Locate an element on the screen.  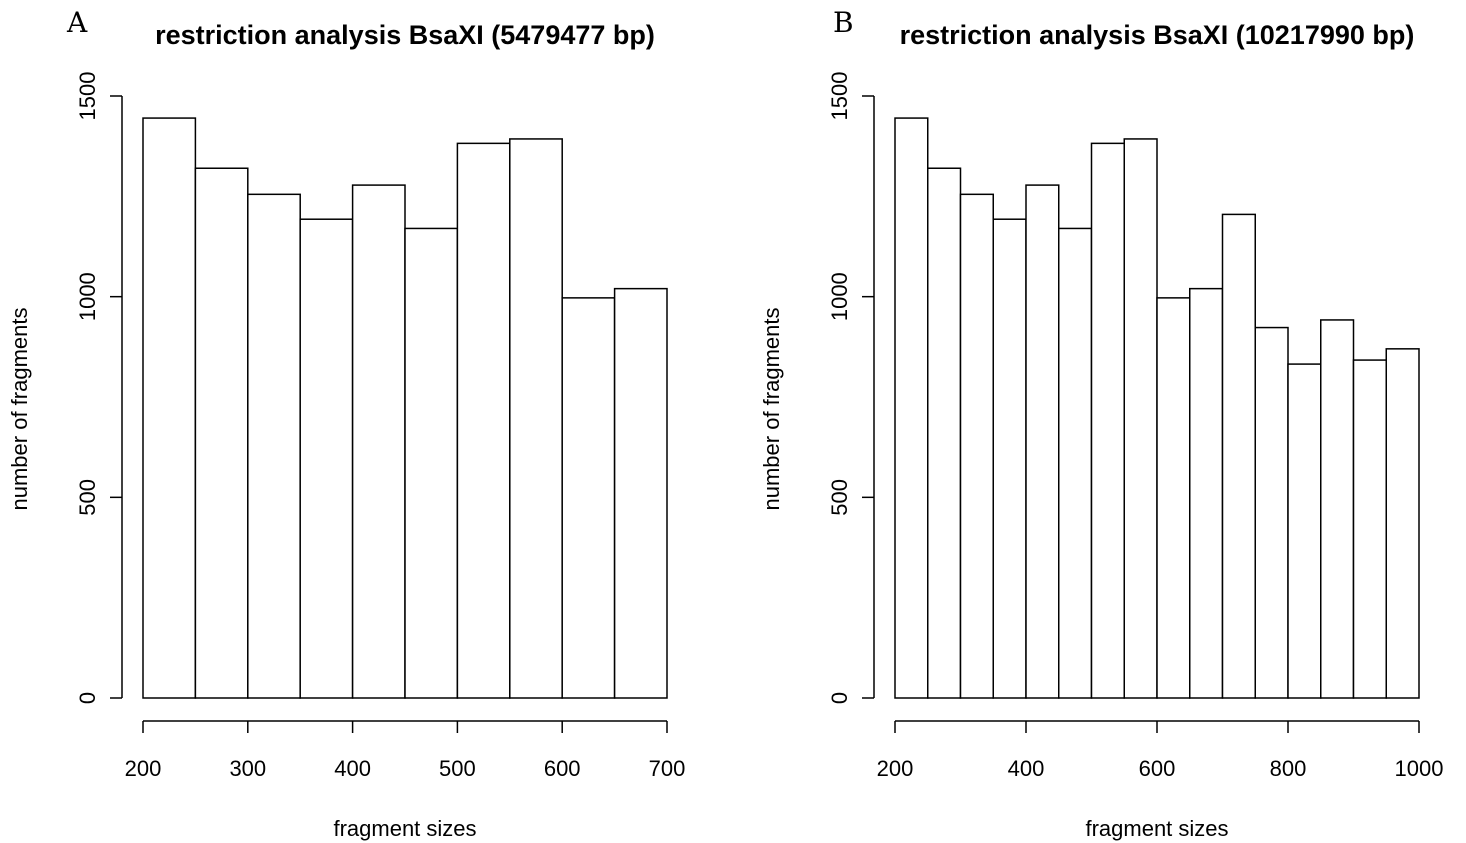
panel-b-letter: B is located at coordinates (843, 22).